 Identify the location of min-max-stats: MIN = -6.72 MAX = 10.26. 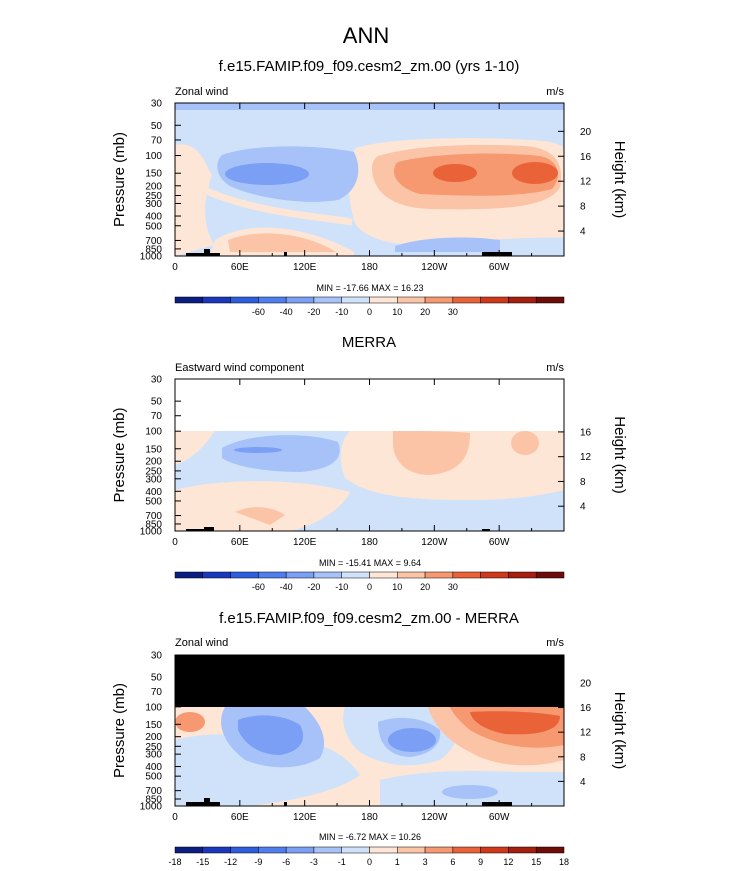
(370, 837).